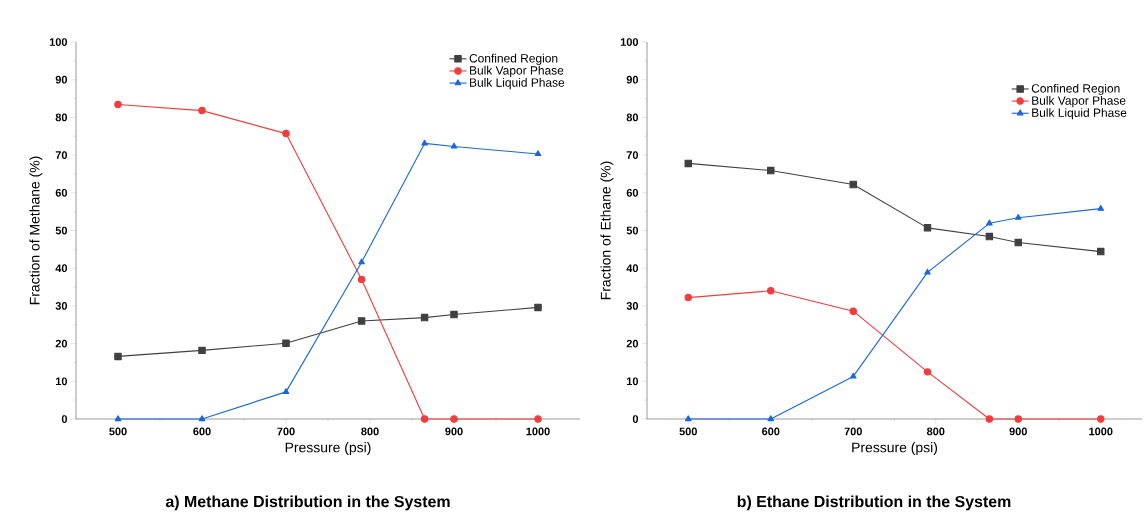  I want to click on text: b) Ethane Distribution in the System, so click(874, 503).